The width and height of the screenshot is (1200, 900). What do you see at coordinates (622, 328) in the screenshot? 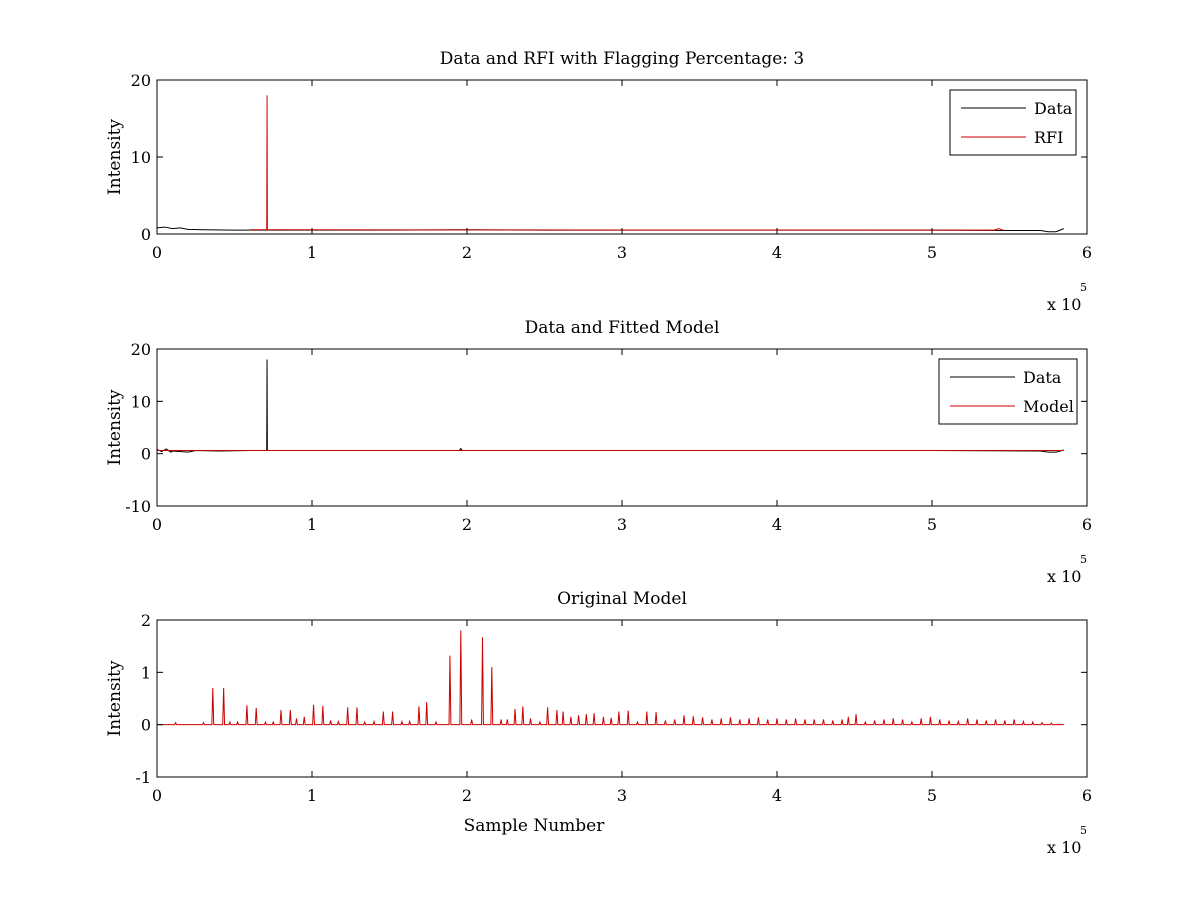
I see `chart-title: Data and Fitted Model` at bounding box center [622, 328].